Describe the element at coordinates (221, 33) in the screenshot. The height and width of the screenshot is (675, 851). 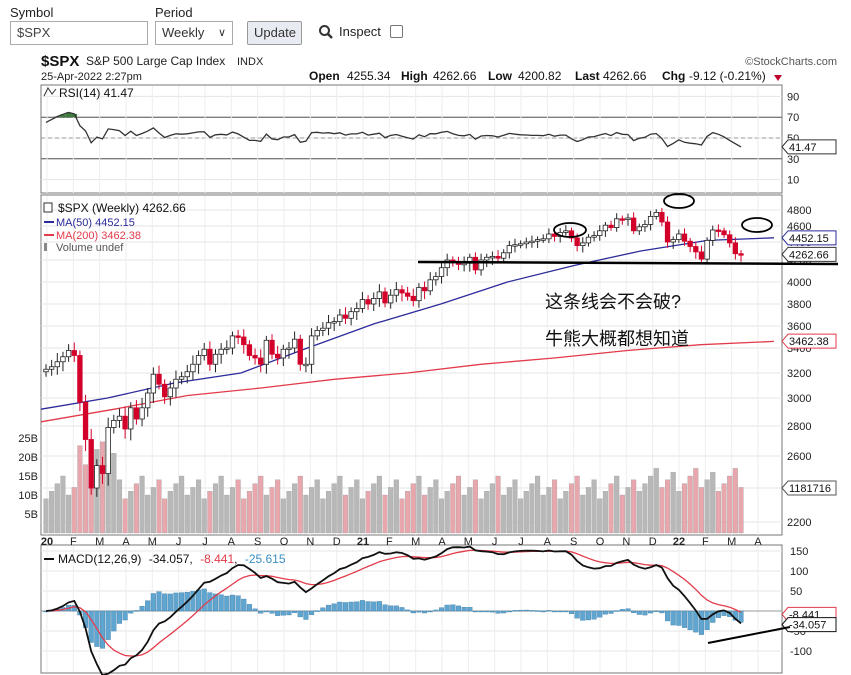
I see `chevron-down-icon: ∨` at that location.